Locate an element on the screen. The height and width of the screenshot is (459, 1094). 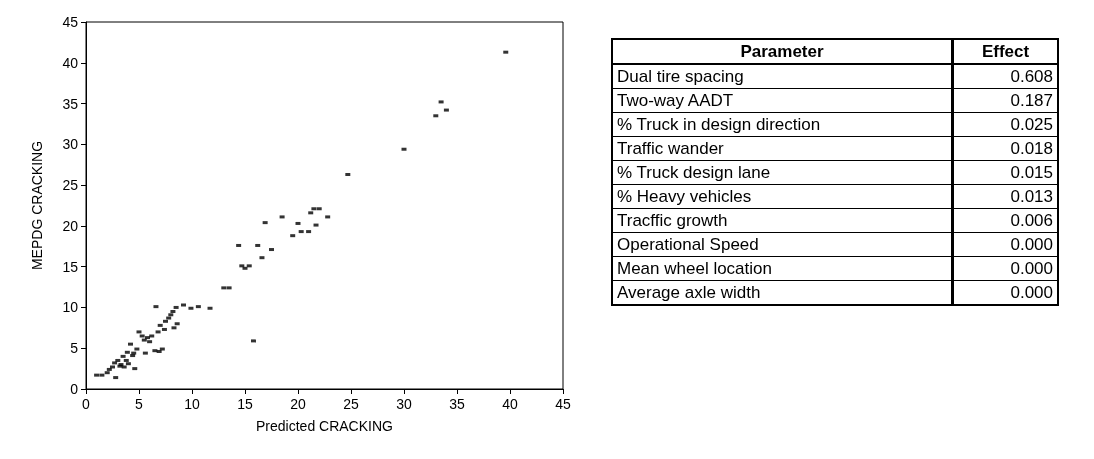
y-tick-label: 15 is located at coordinates (70, 266).